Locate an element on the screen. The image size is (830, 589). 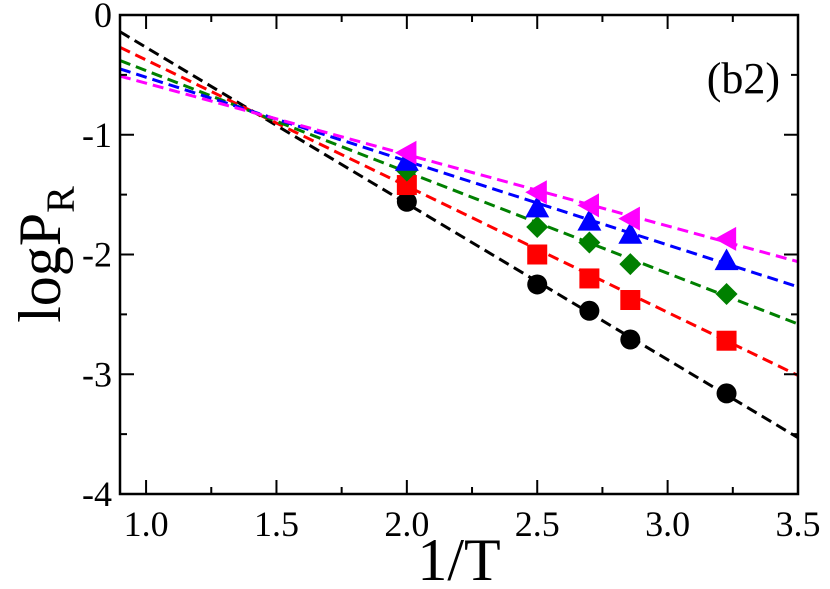
y-tick-labels: 0 -1 -2 -3 -4 is located at coordinates (97, 257).